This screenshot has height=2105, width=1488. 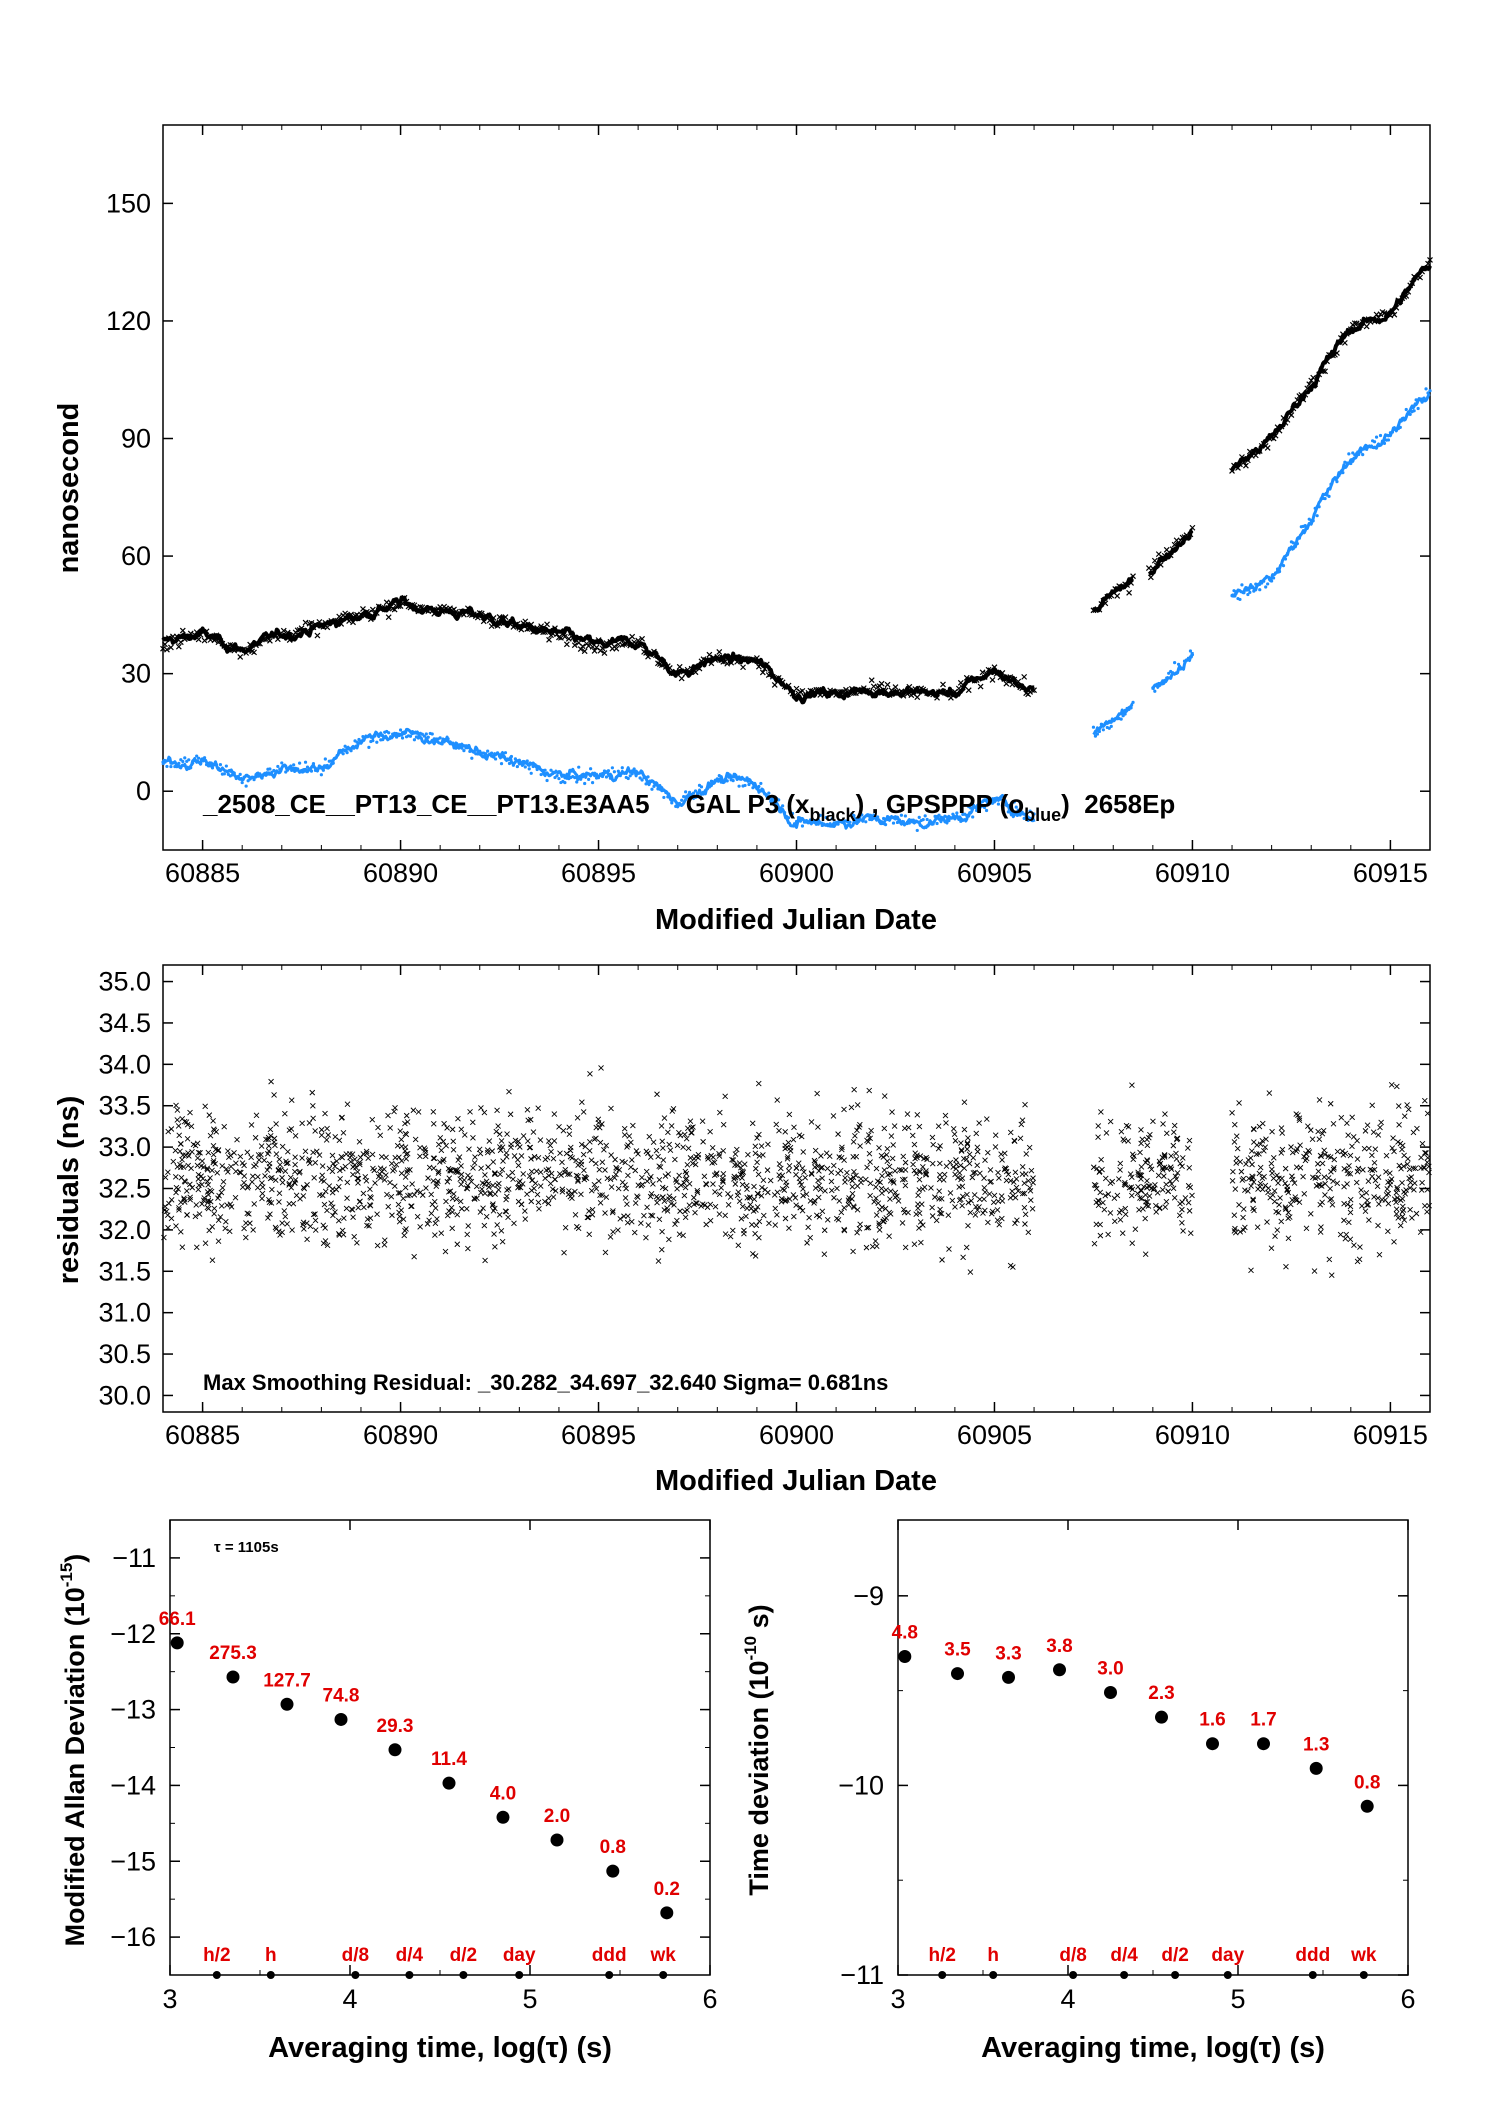 I want to click on panel2-xtick-label-2: 60895, so click(x=598, y=1435).